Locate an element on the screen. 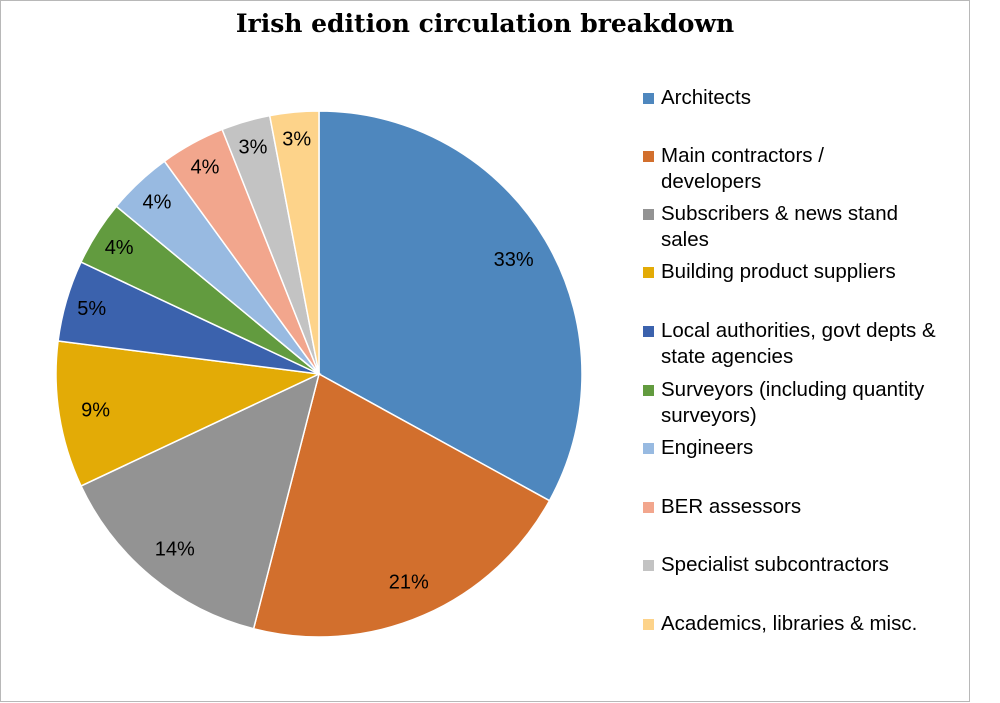  legend-item: Building product suppliers is located at coordinates (769, 272).